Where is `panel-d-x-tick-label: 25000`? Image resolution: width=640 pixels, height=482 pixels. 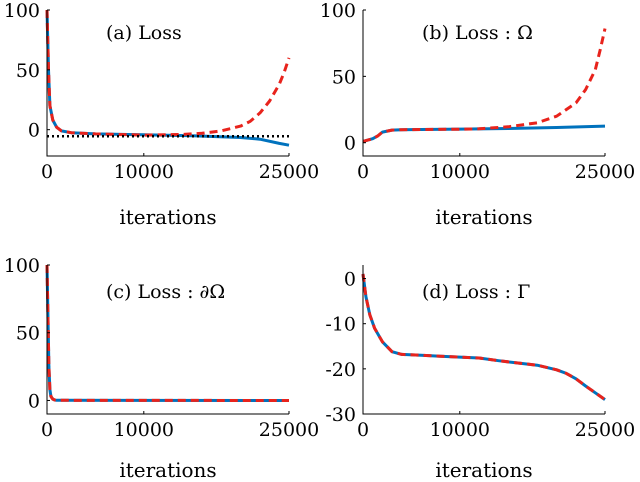 panel-d-x-tick-label: 25000 is located at coordinates (605, 430).